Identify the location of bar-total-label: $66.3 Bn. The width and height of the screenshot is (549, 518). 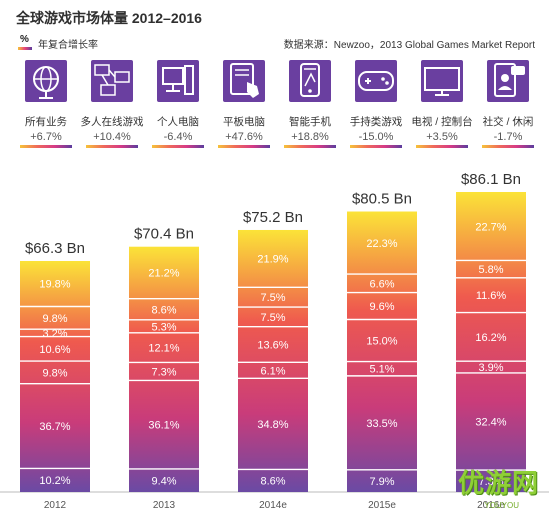
(55, 248).